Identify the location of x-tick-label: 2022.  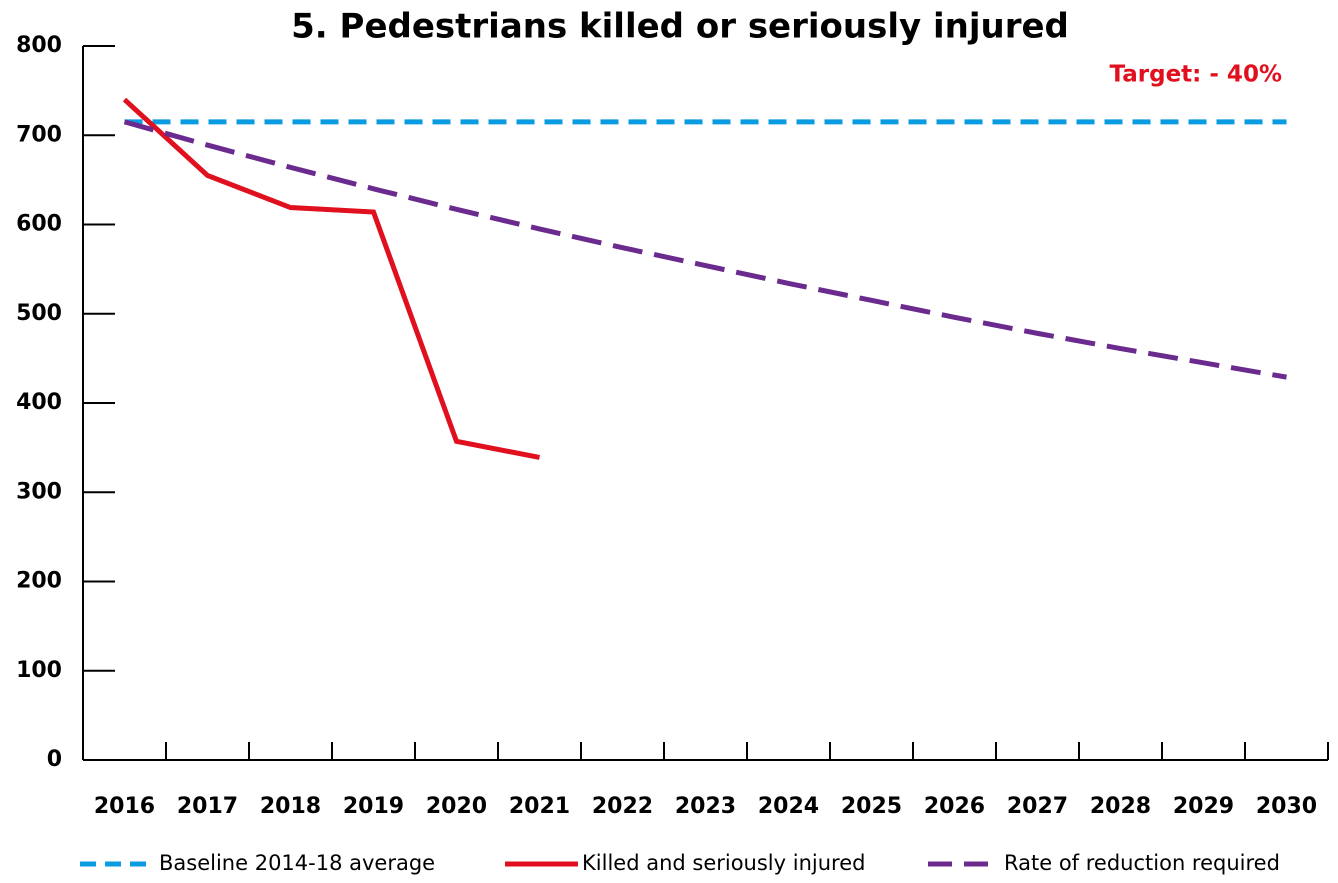
(622, 806).